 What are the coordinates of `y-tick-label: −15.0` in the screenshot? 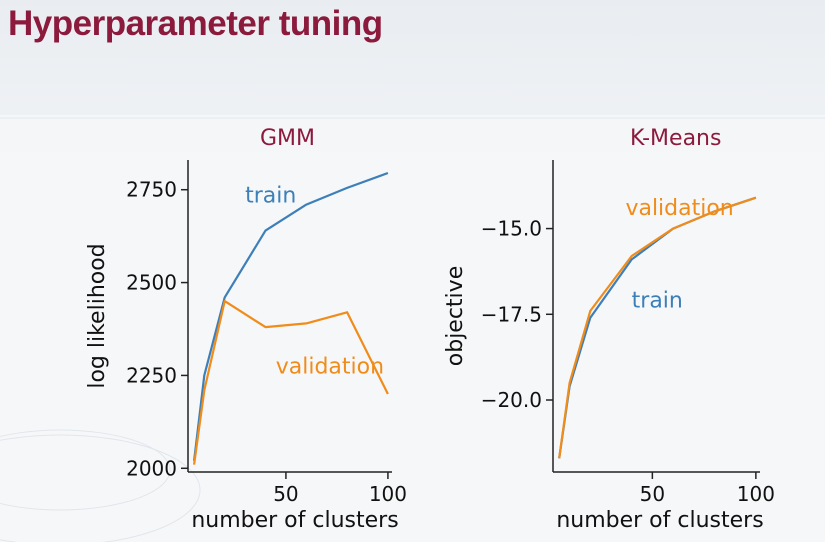 It's located at (511, 229).